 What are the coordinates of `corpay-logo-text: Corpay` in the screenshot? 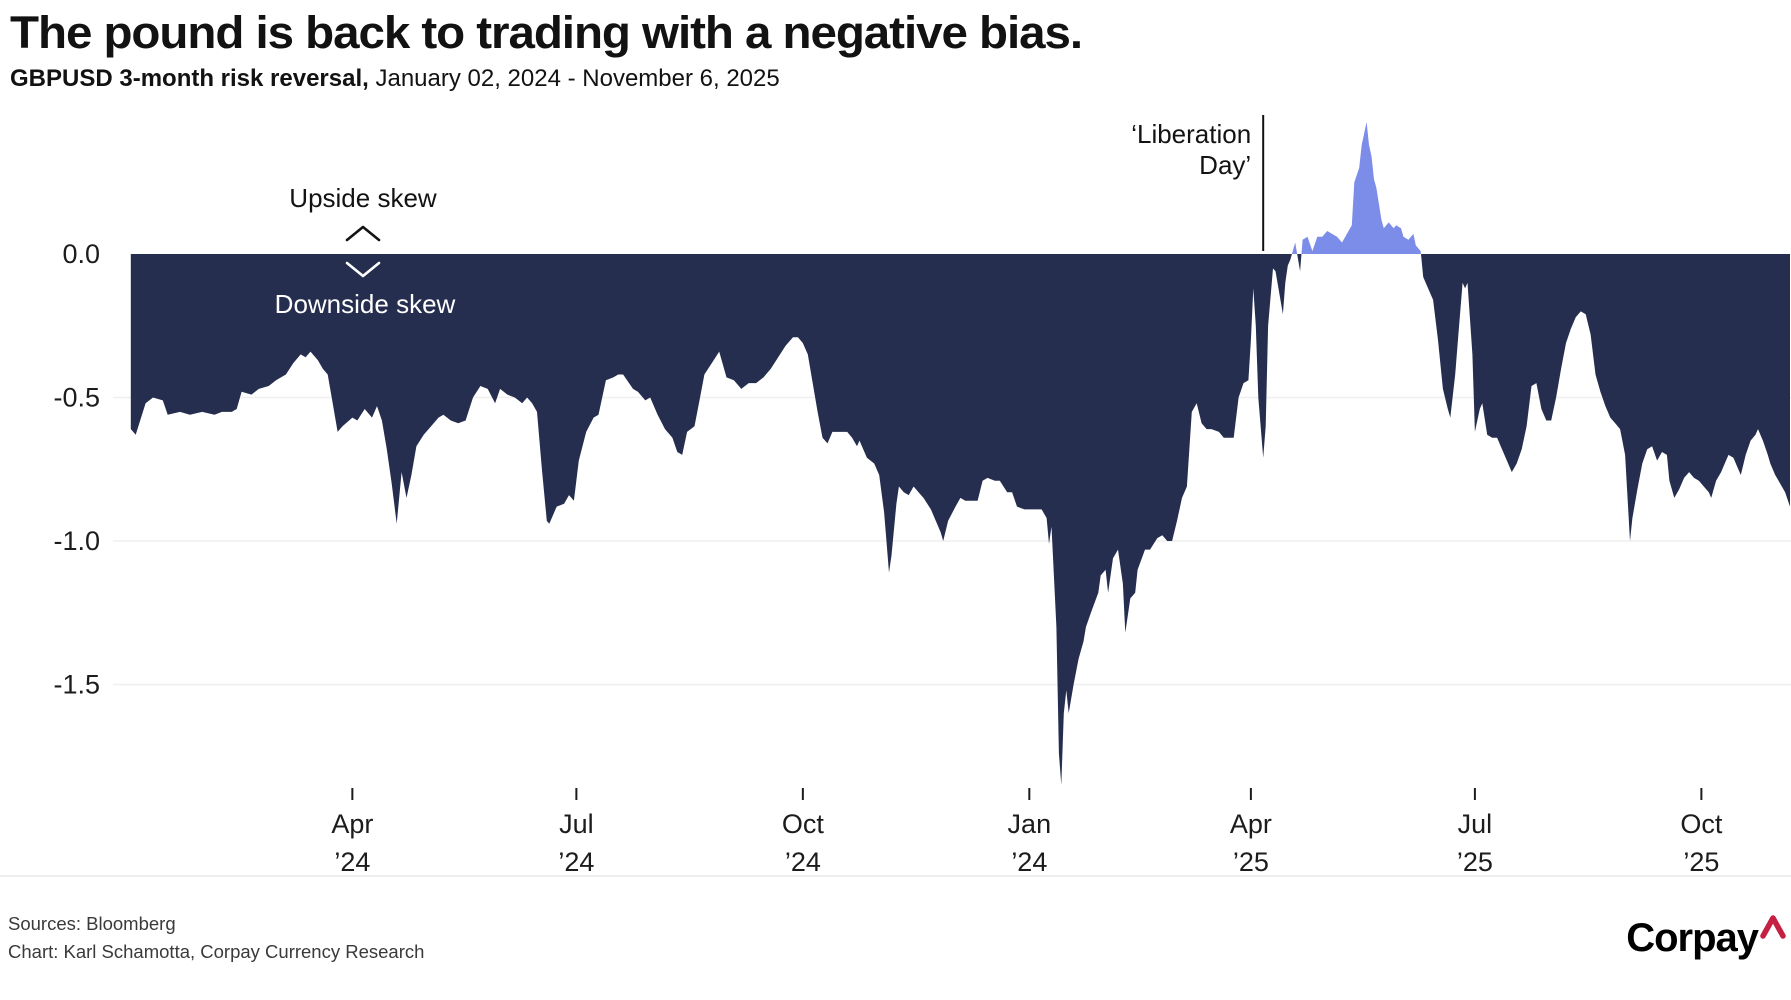 It's located at (1693, 938).